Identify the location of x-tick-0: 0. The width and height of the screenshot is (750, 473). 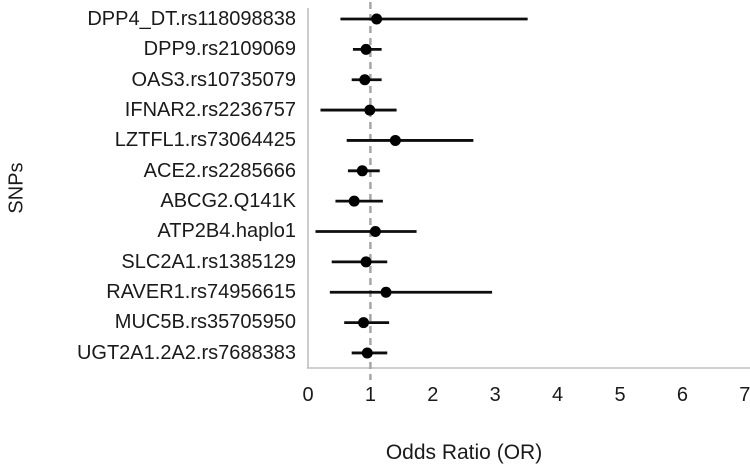
(308, 395).